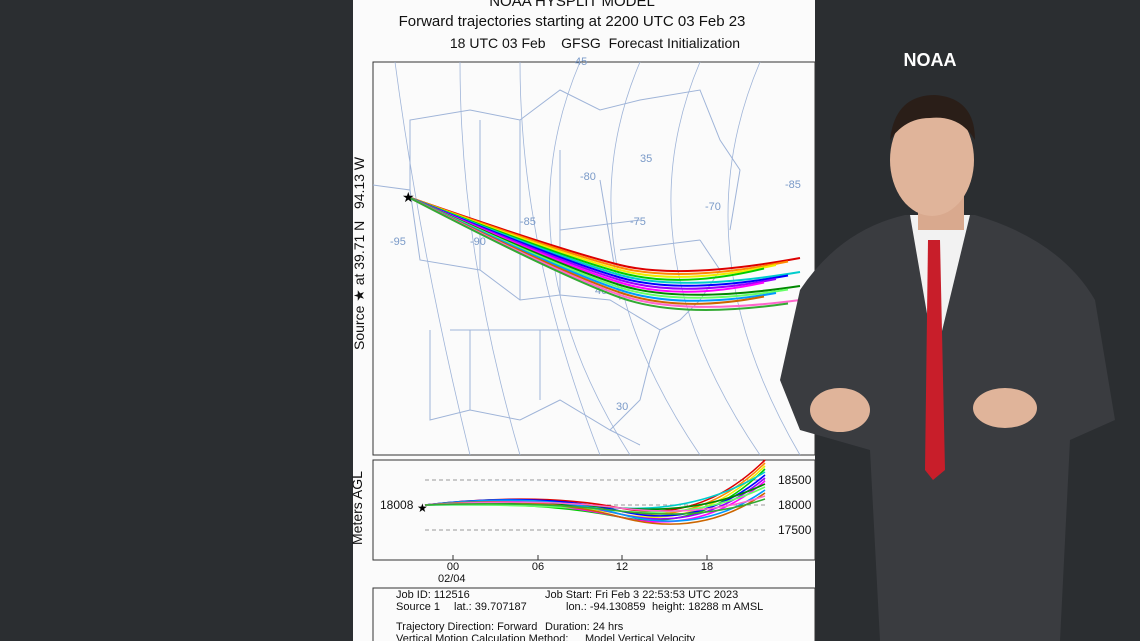 The height and width of the screenshot is (641, 1140). What do you see at coordinates (930, 60) in the screenshot?
I see `brand-logo: NOAA` at bounding box center [930, 60].